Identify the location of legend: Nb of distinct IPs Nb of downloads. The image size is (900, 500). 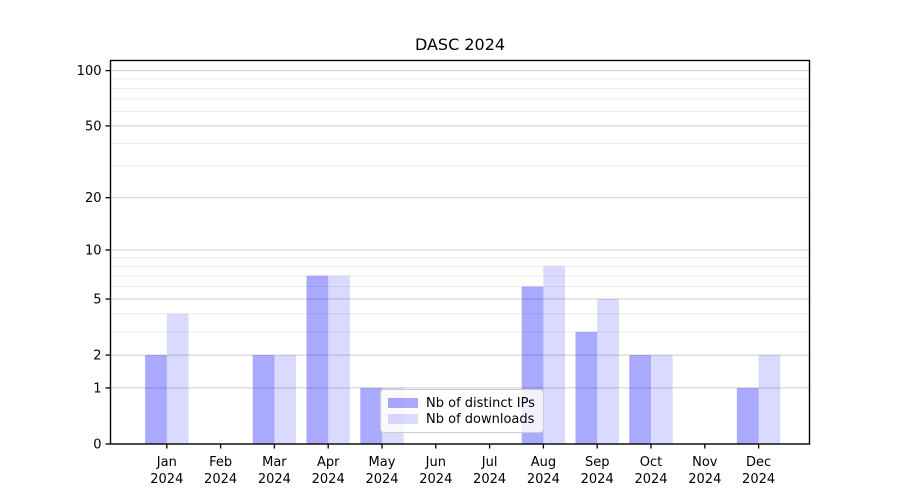
(462, 411).